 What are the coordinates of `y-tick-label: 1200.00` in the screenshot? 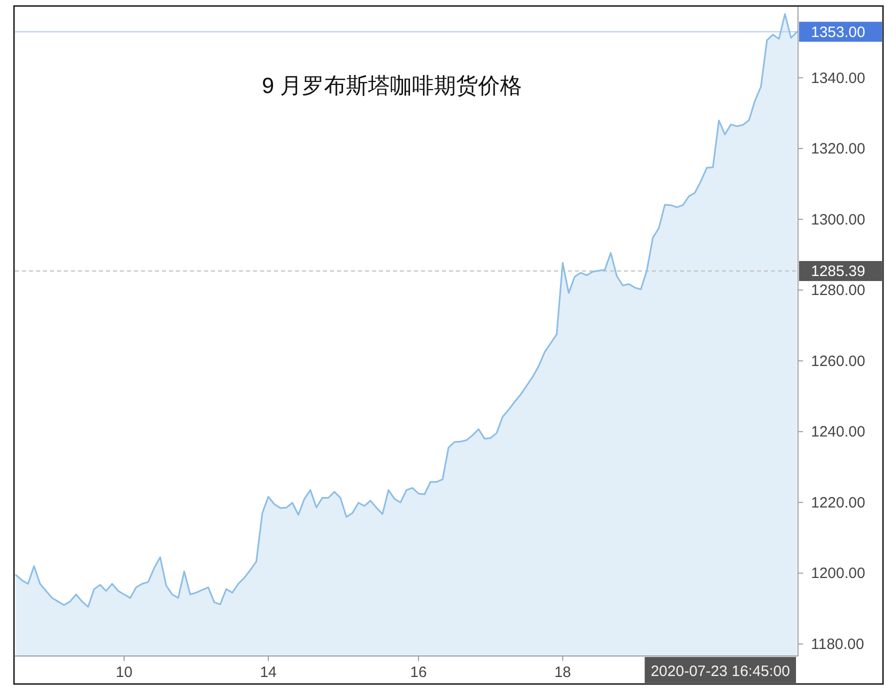 It's located at (838, 573).